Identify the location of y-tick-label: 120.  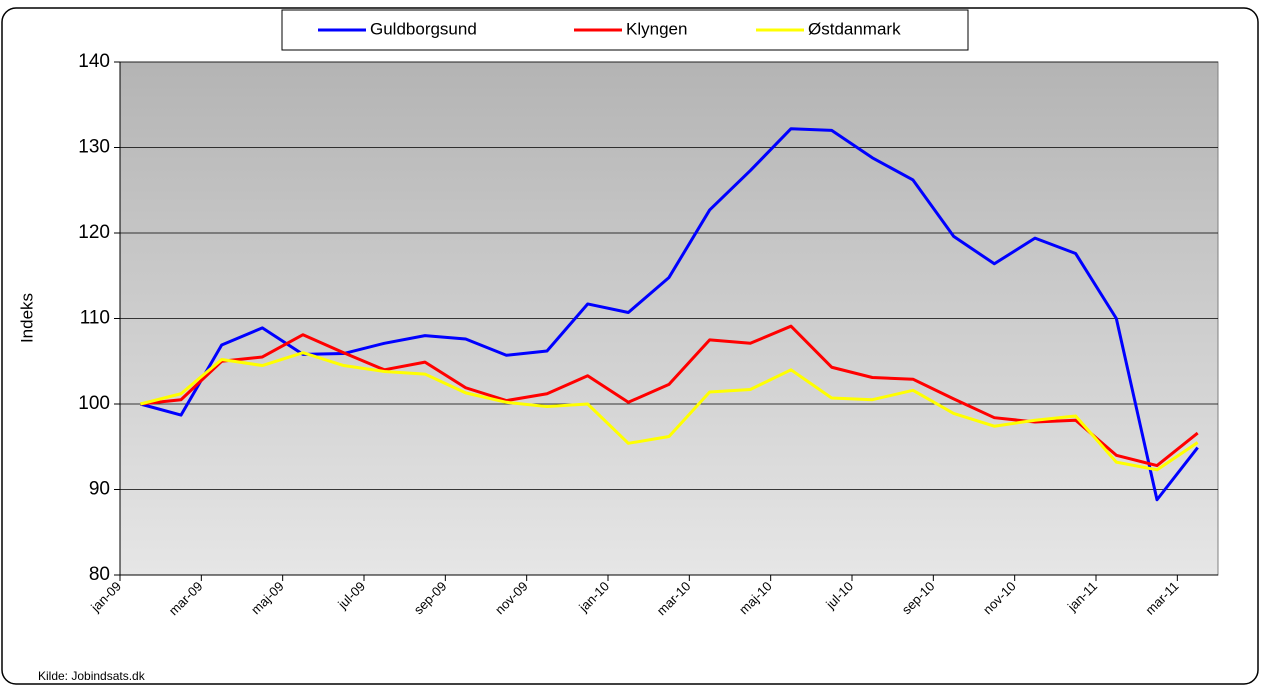
(94, 232).